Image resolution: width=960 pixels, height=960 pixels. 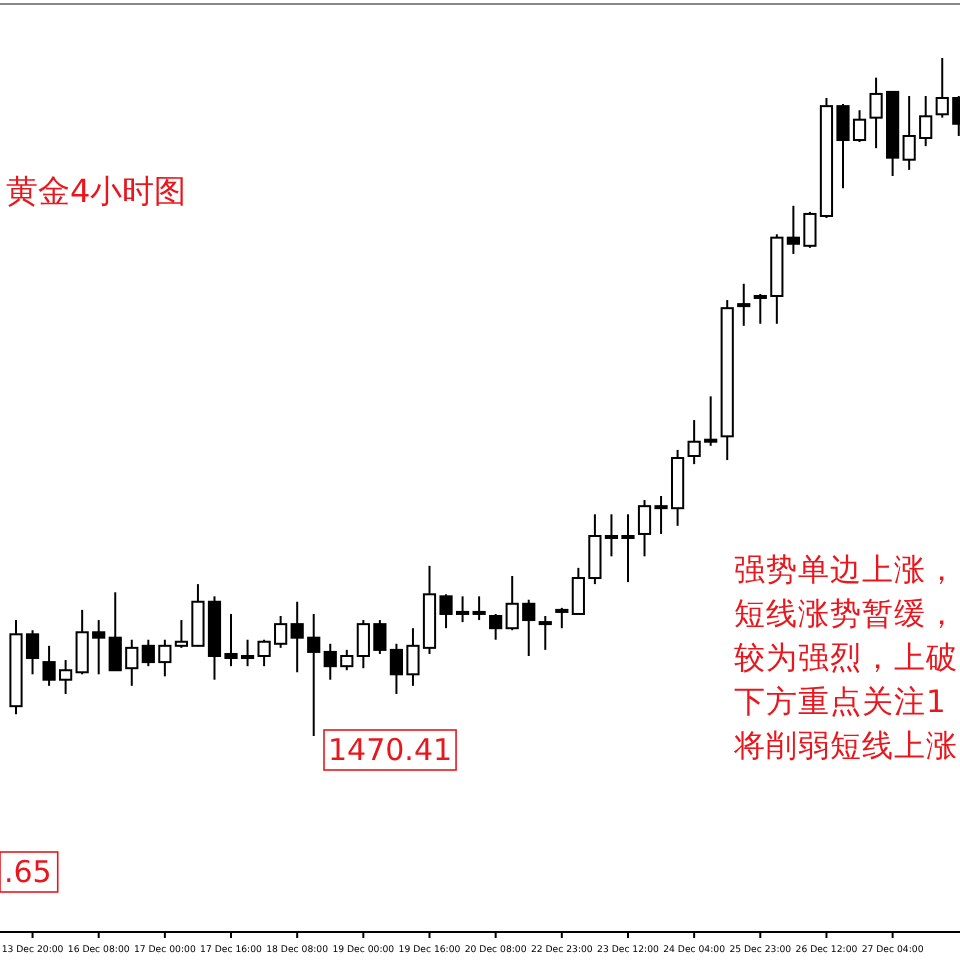 I want to click on text: 黄金4小时图, so click(x=96, y=191).